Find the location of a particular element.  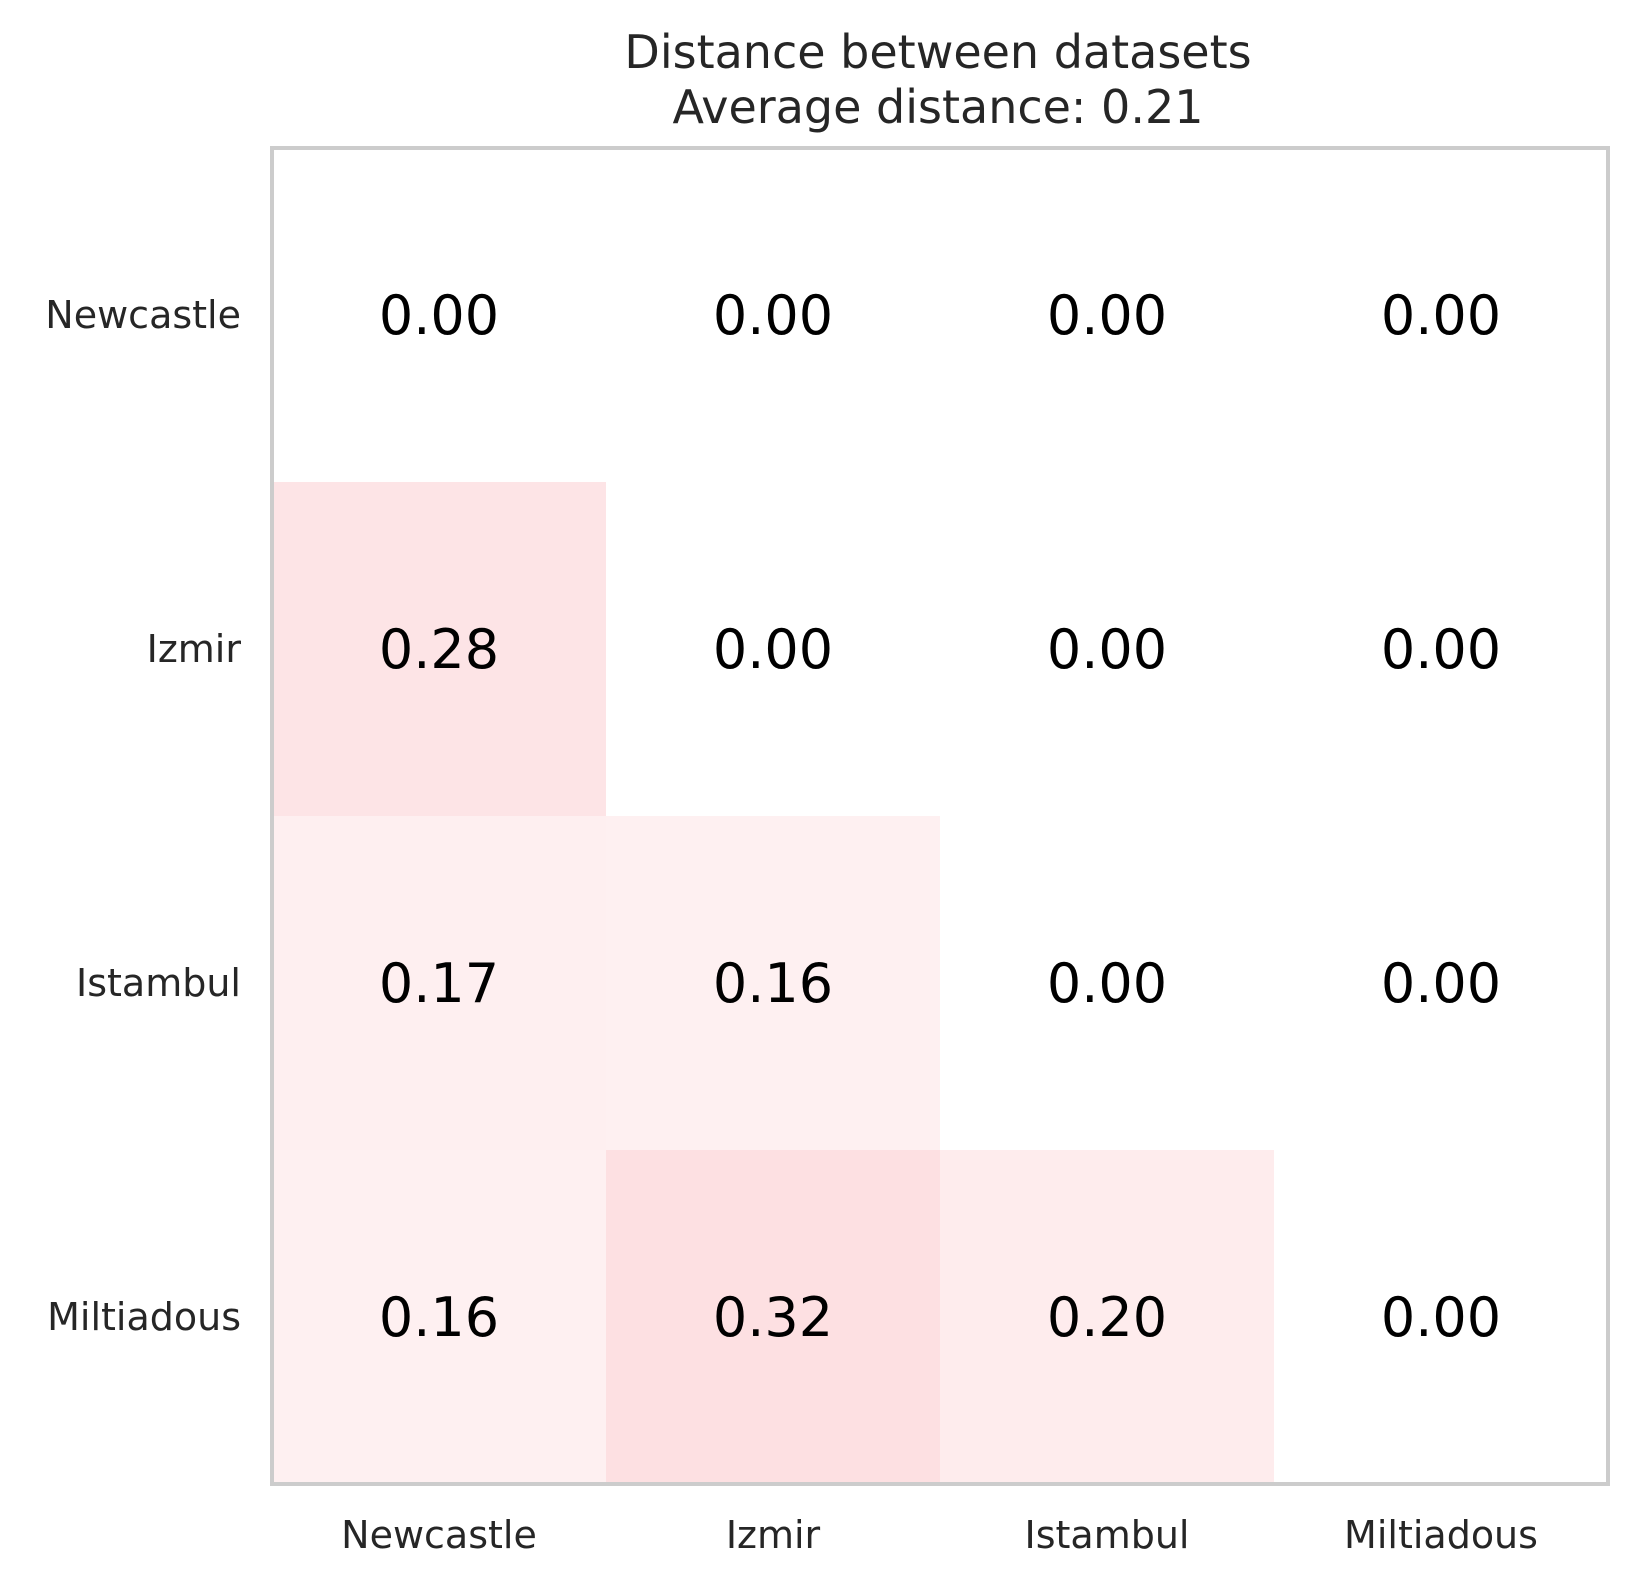

heatmap-cell-izmir-newcastle is located at coordinates (439, 649).